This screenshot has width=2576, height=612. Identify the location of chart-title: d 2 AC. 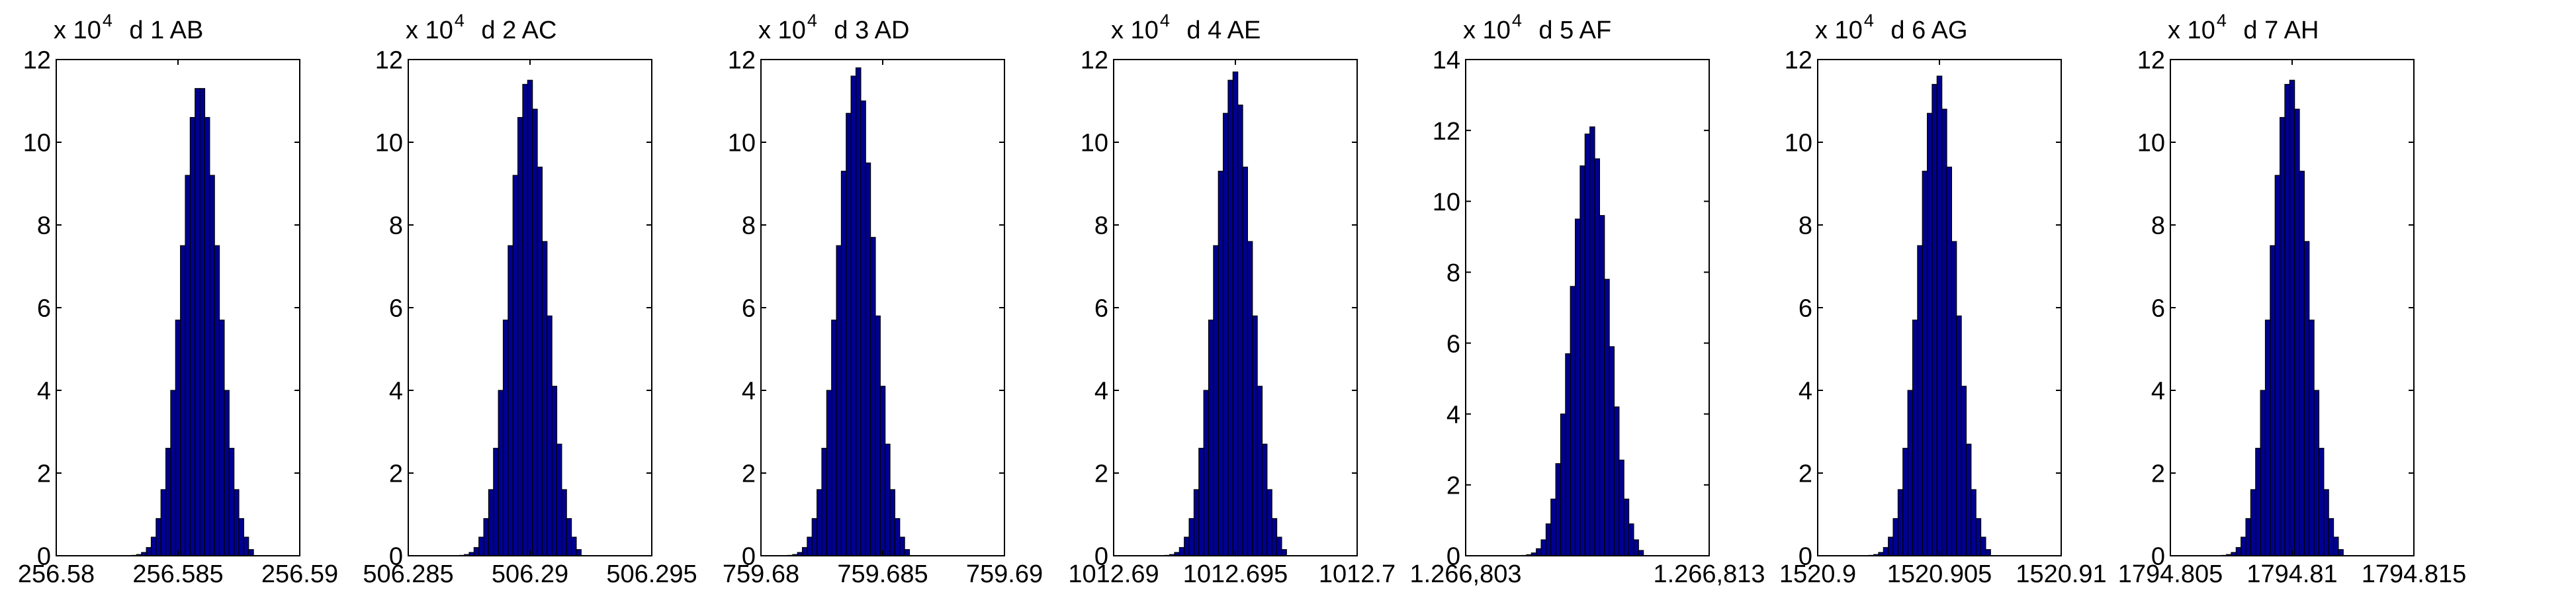
(518, 30).